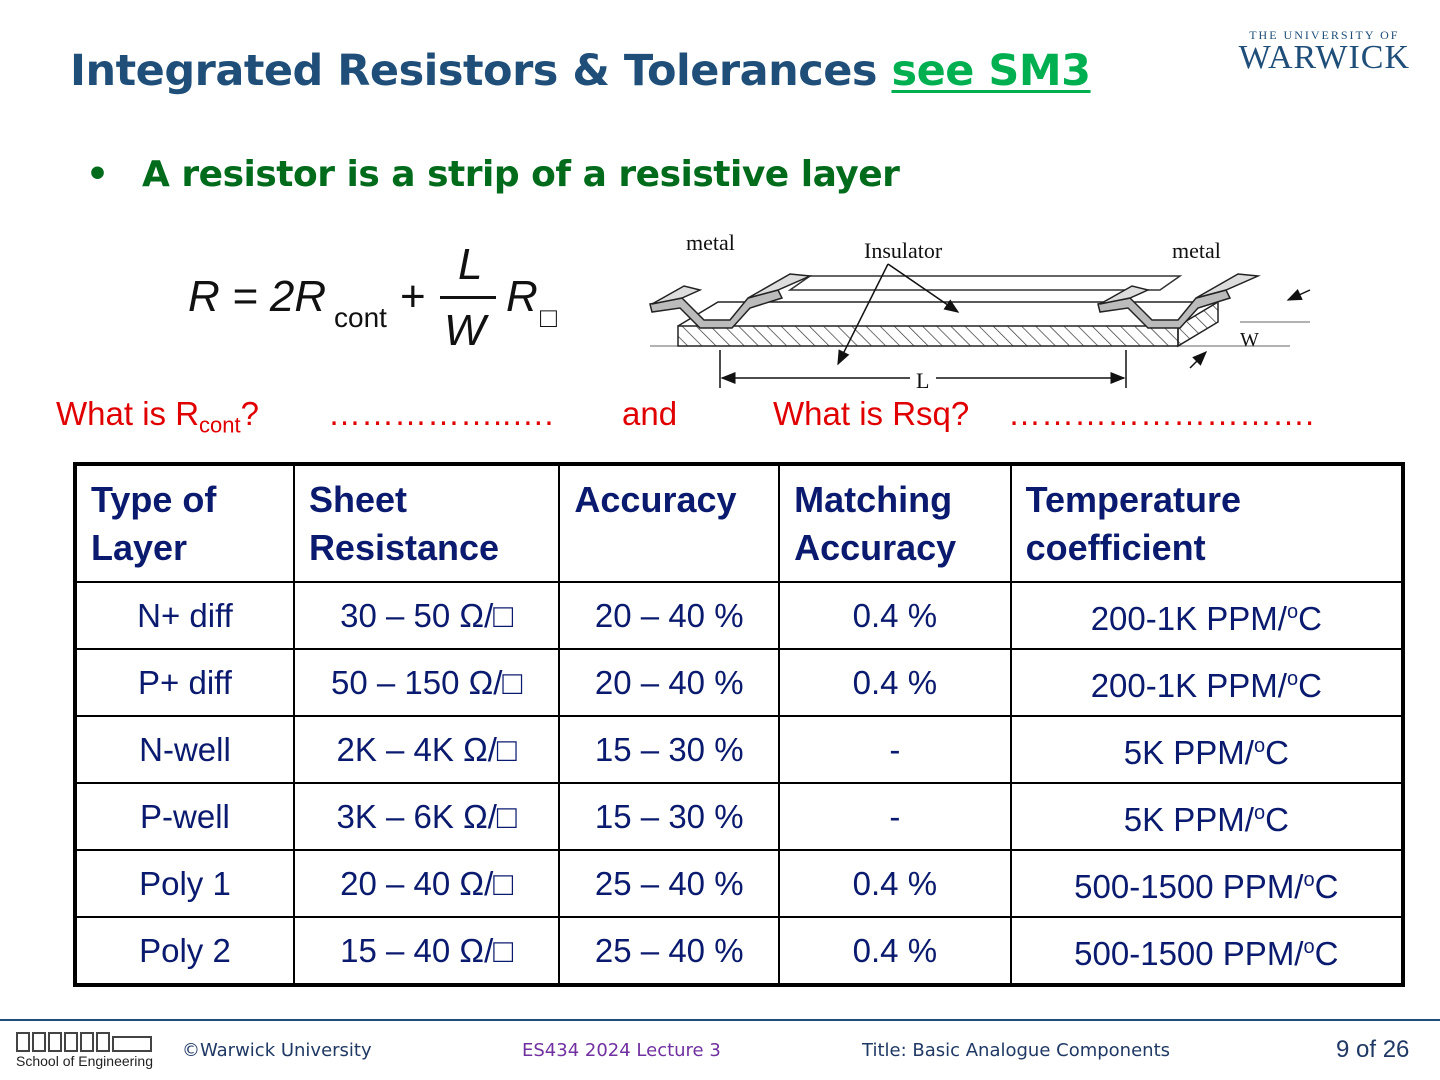 The height and width of the screenshot is (1080, 1440). What do you see at coordinates (1188, 819) in the screenshot?
I see `tempco-value: 5K PPM/` at bounding box center [1188, 819].